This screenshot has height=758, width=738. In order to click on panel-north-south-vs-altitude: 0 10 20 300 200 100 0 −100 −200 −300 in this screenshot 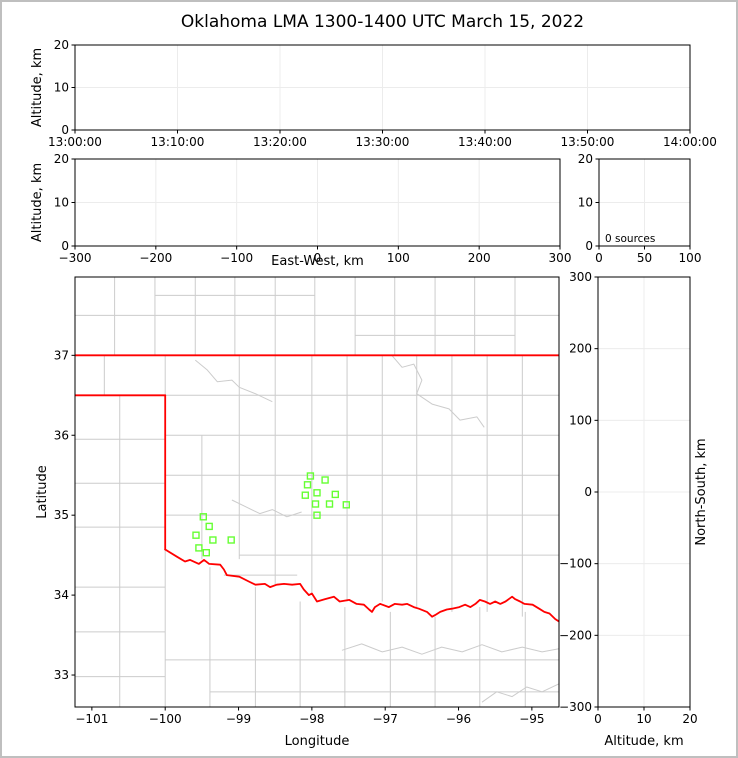, I will do `click(628, 498)`.